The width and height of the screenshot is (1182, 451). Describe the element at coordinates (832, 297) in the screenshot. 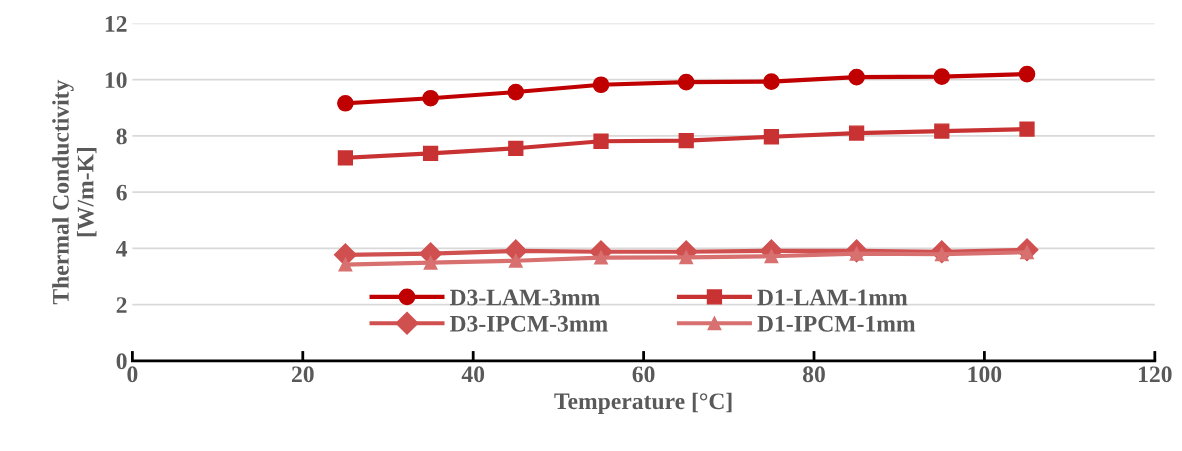

I see `legend-label: D1-LAM-1mm` at that location.